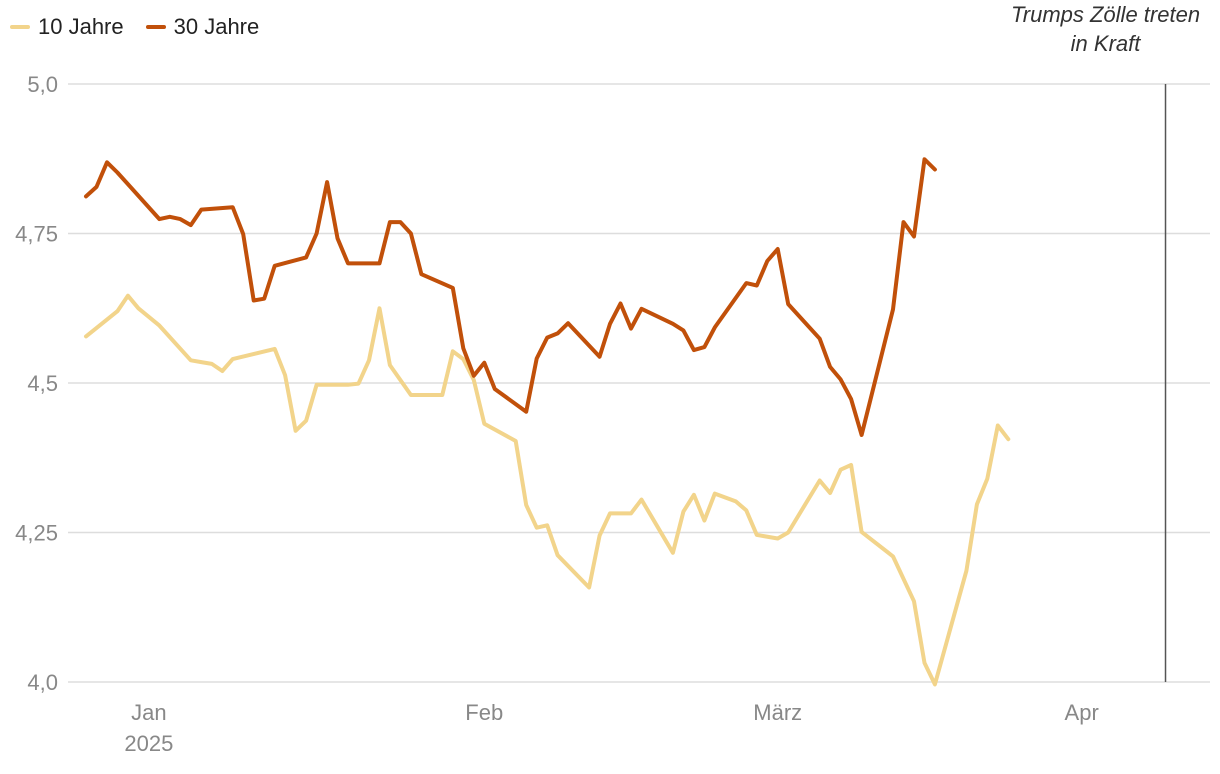 The height and width of the screenshot is (774, 1220). I want to click on legend-label-10-jahre: 10 Jahre, so click(81, 26).